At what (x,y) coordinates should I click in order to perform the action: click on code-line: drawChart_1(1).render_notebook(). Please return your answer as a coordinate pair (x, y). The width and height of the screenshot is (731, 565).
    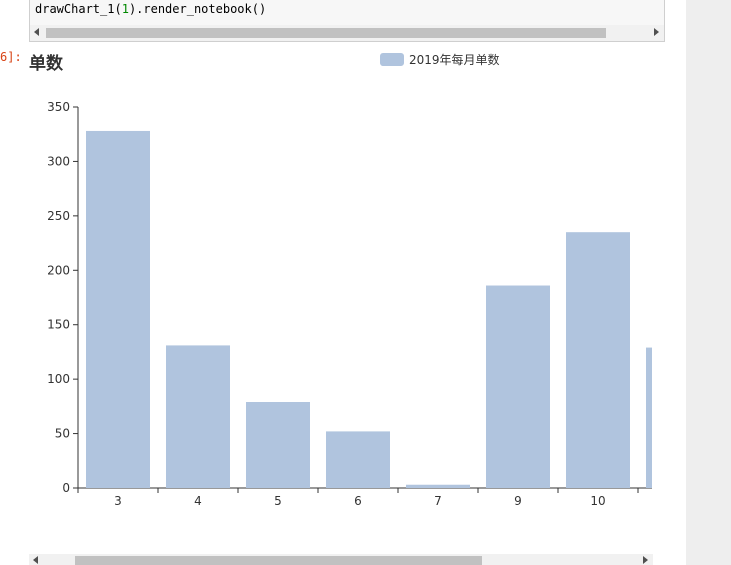
    Looking at the image, I should click on (150, 9).